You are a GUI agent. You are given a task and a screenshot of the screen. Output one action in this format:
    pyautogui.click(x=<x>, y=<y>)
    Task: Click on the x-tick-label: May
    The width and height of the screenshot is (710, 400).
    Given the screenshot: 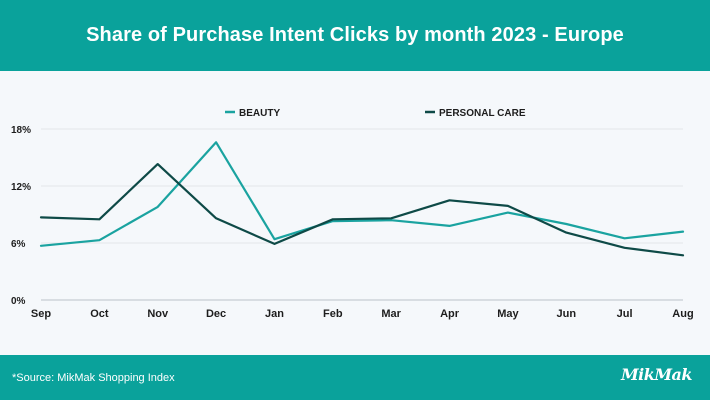 What is the action you would take?
    pyautogui.click(x=508, y=314)
    